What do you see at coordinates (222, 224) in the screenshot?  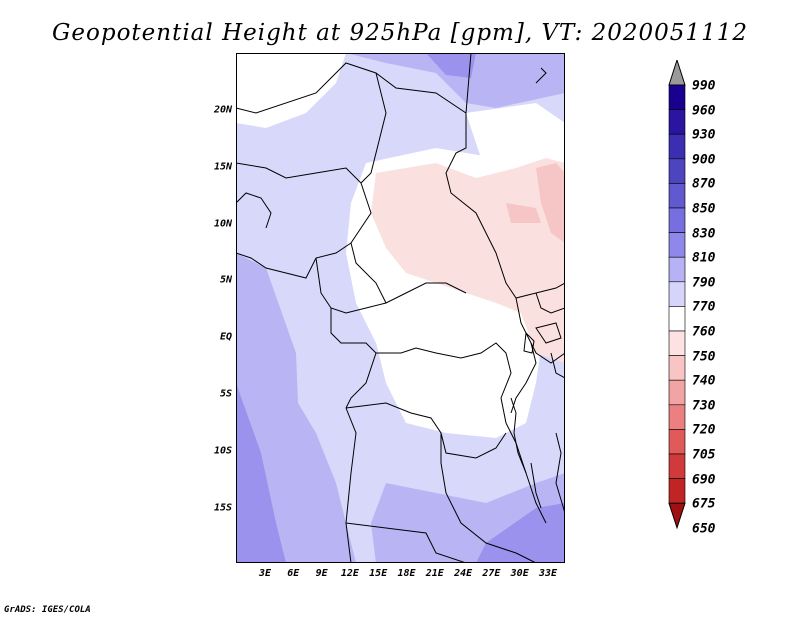 I see `lat-label: 10N` at bounding box center [222, 224].